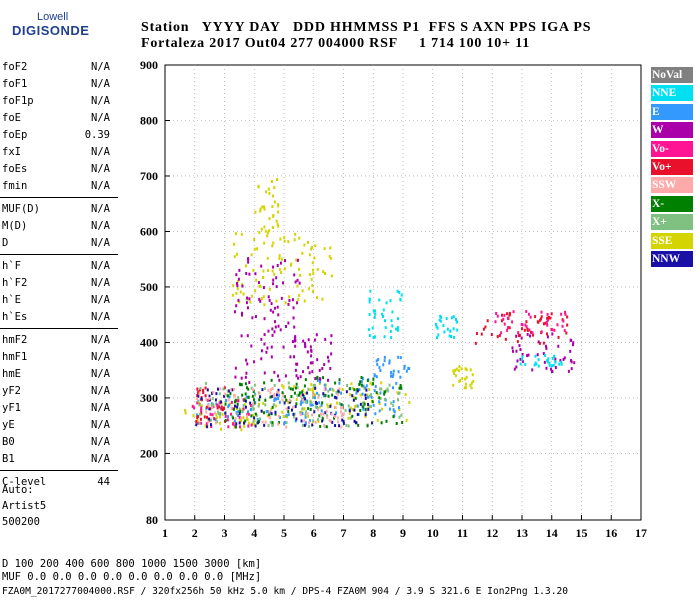 This screenshot has width=700, height=600. I want to click on param-label: yE, so click(8, 425).